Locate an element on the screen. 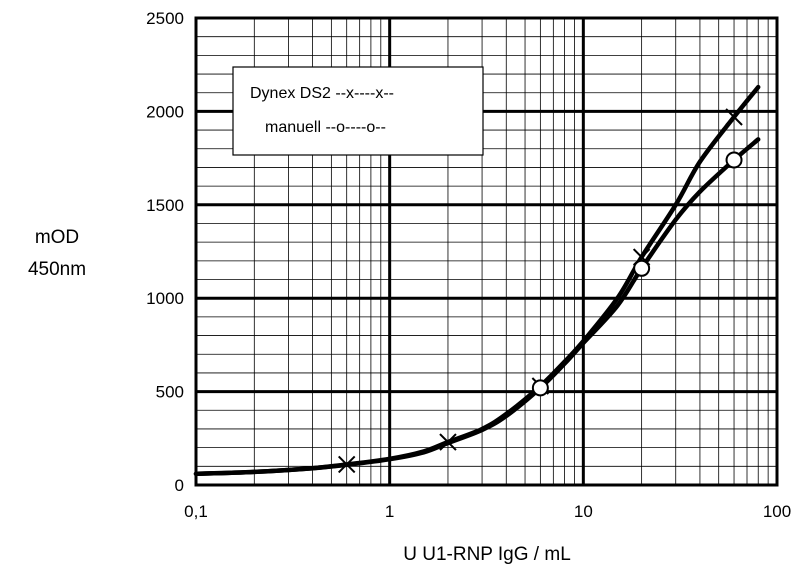 The width and height of the screenshot is (801, 577). y-tick-label: 1500 is located at coordinates (165, 205).